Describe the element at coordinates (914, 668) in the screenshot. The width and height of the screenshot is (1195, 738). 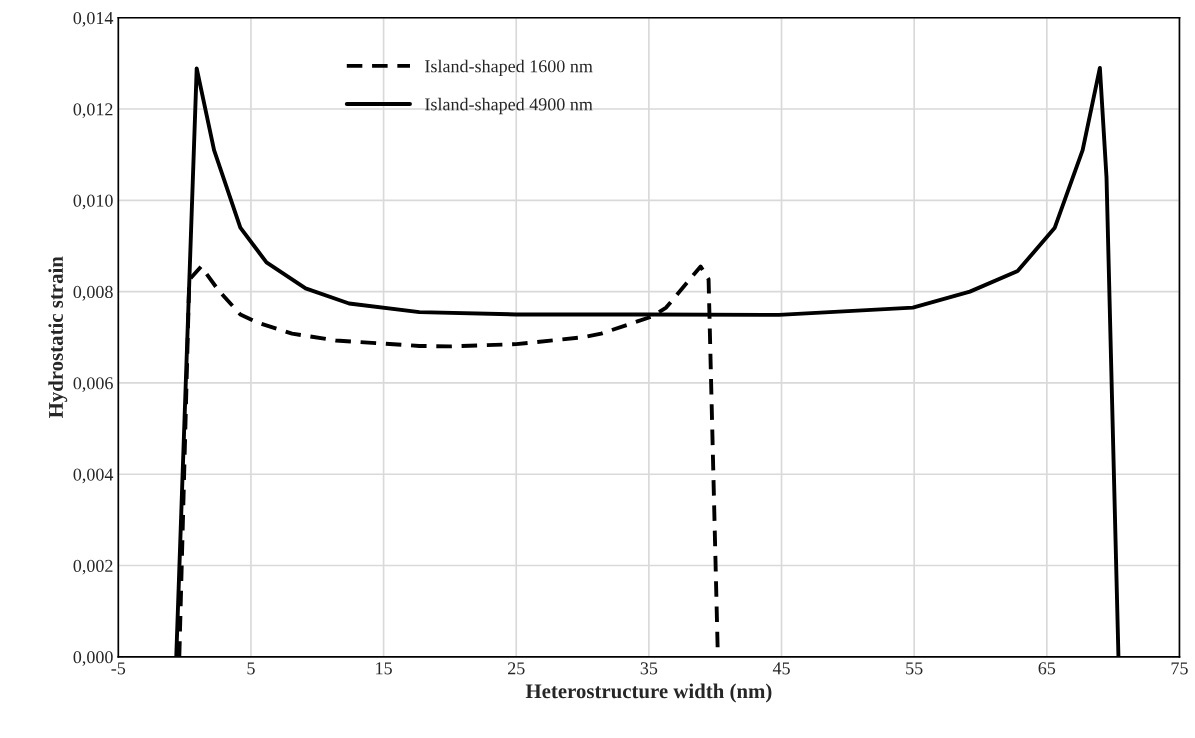
I see `x-tick-label: 55` at that location.